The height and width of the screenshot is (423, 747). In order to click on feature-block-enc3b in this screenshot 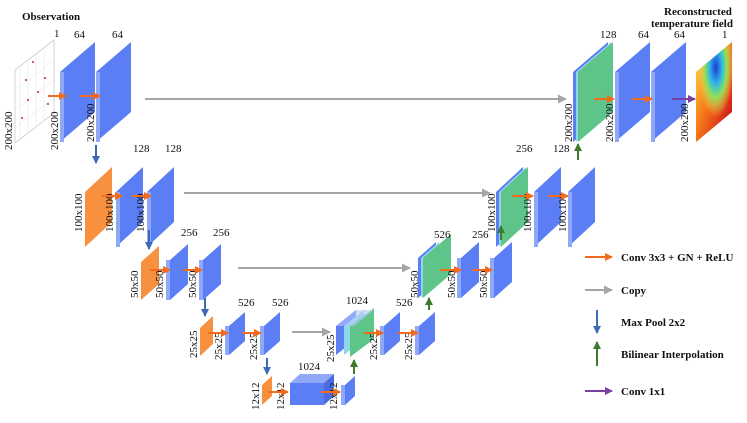, I will do `click(210, 272)`.